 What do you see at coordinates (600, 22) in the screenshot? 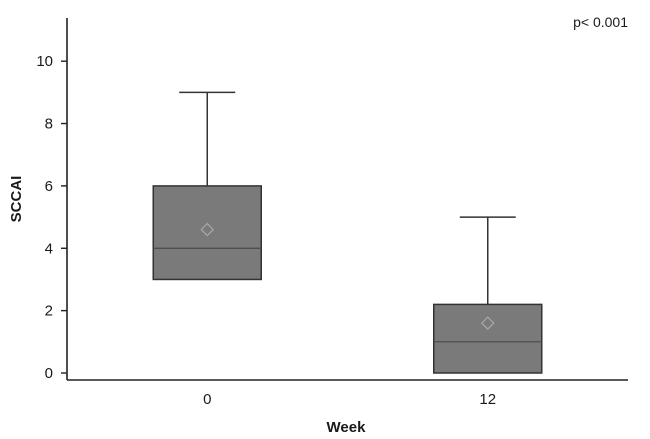
I see `p-value-annotation: p< 0.001` at bounding box center [600, 22].